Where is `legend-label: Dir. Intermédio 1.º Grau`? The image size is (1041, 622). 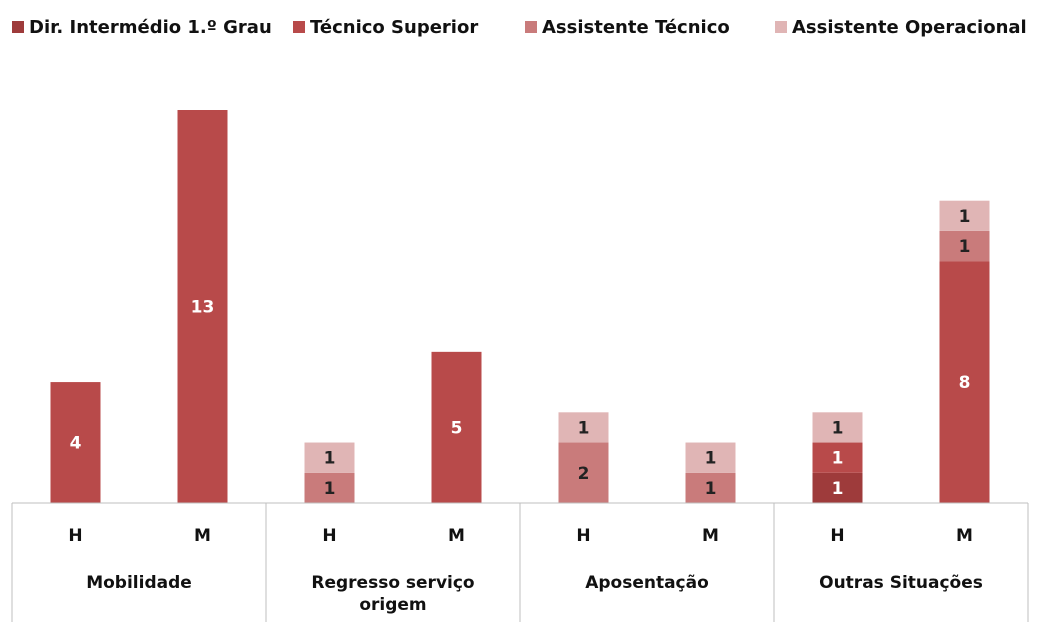 legend-label: Dir. Intermédio 1.º Grau is located at coordinates (150, 27).